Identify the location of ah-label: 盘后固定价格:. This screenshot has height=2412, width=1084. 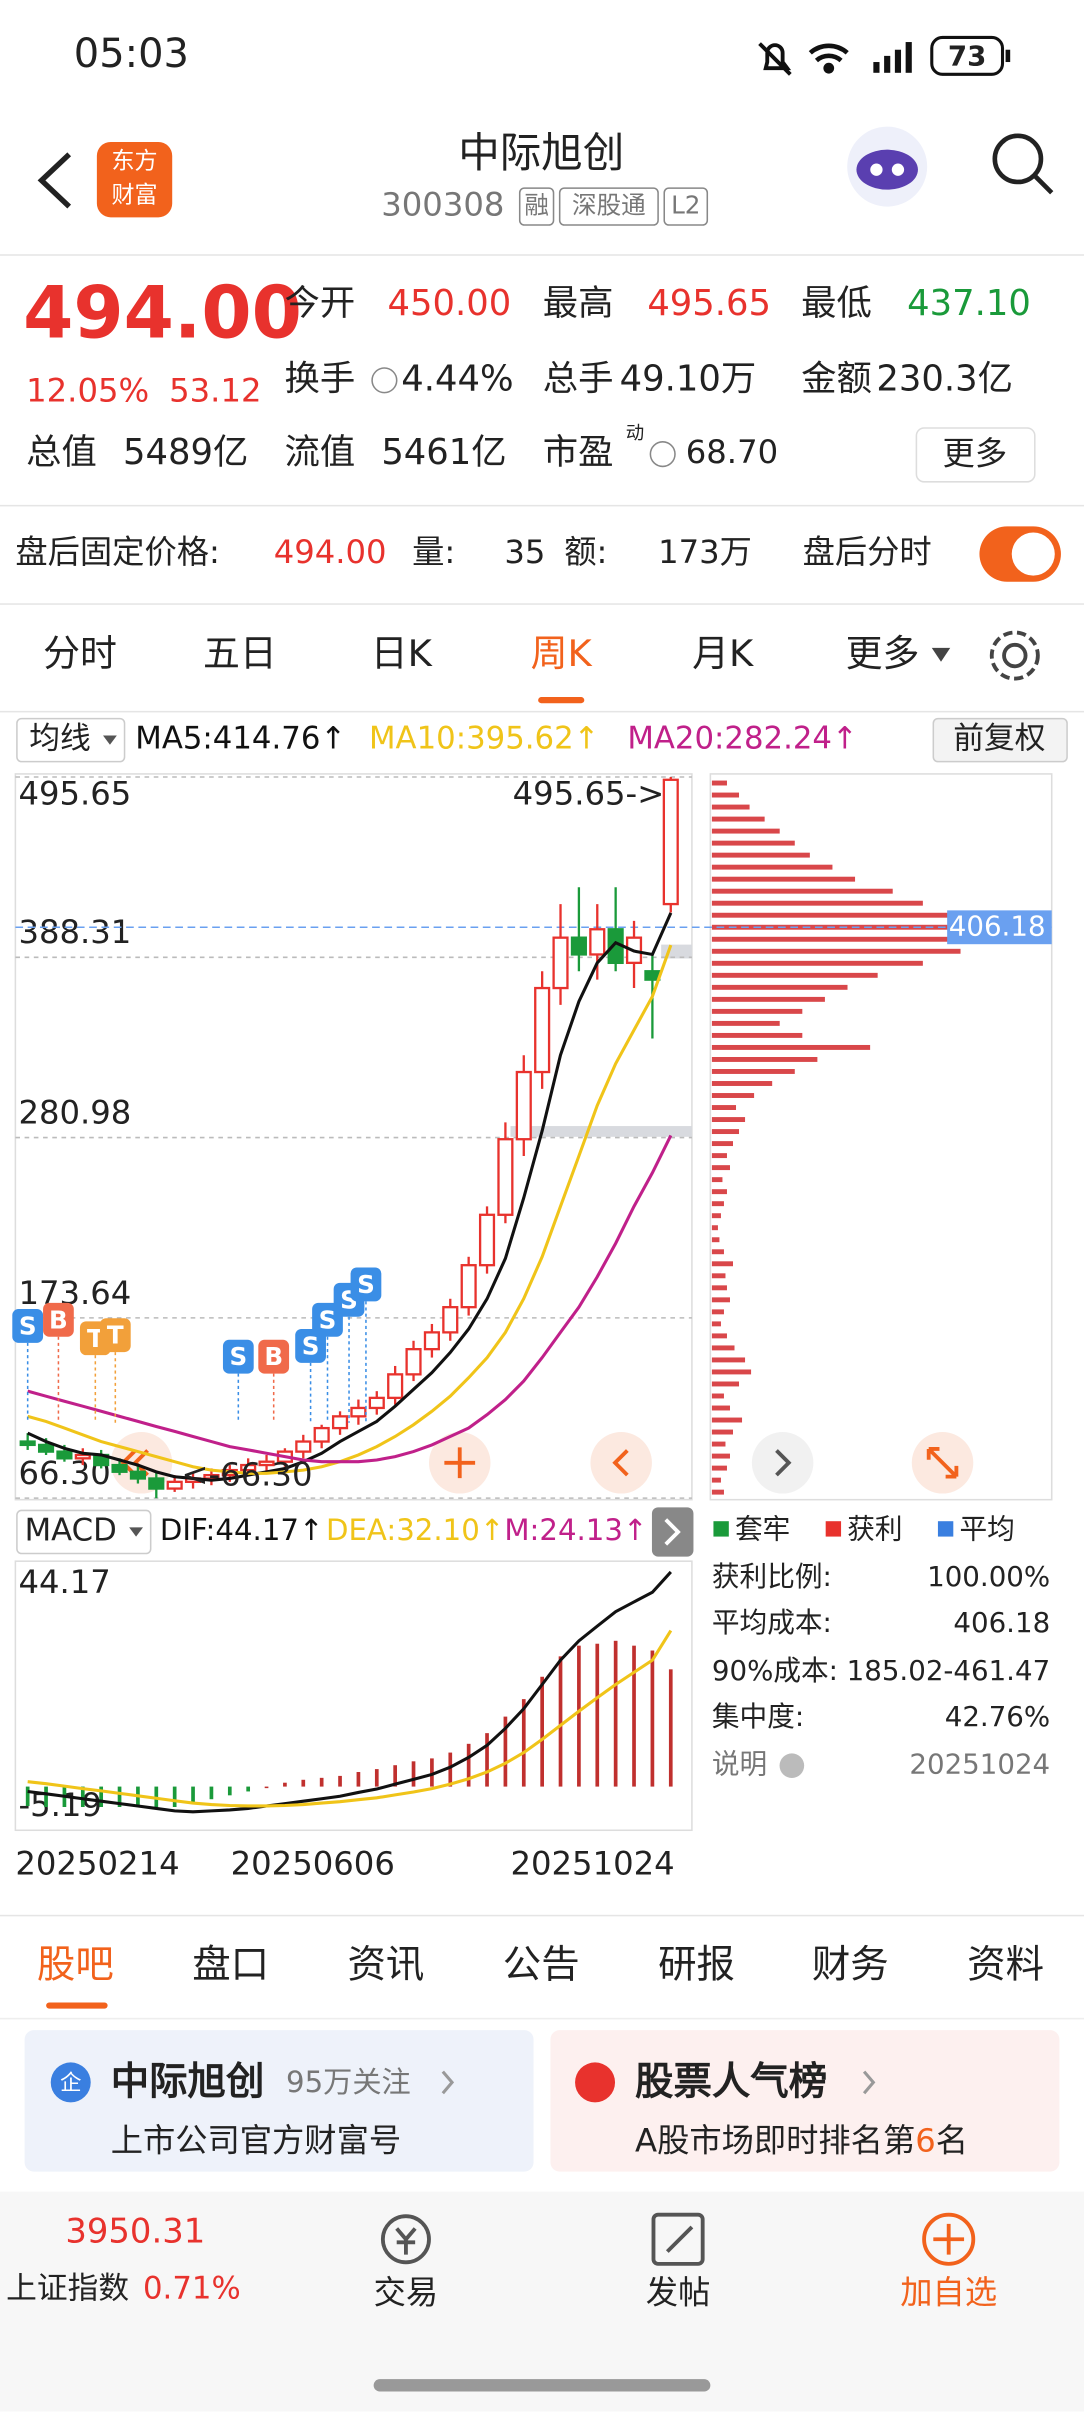
(117, 552).